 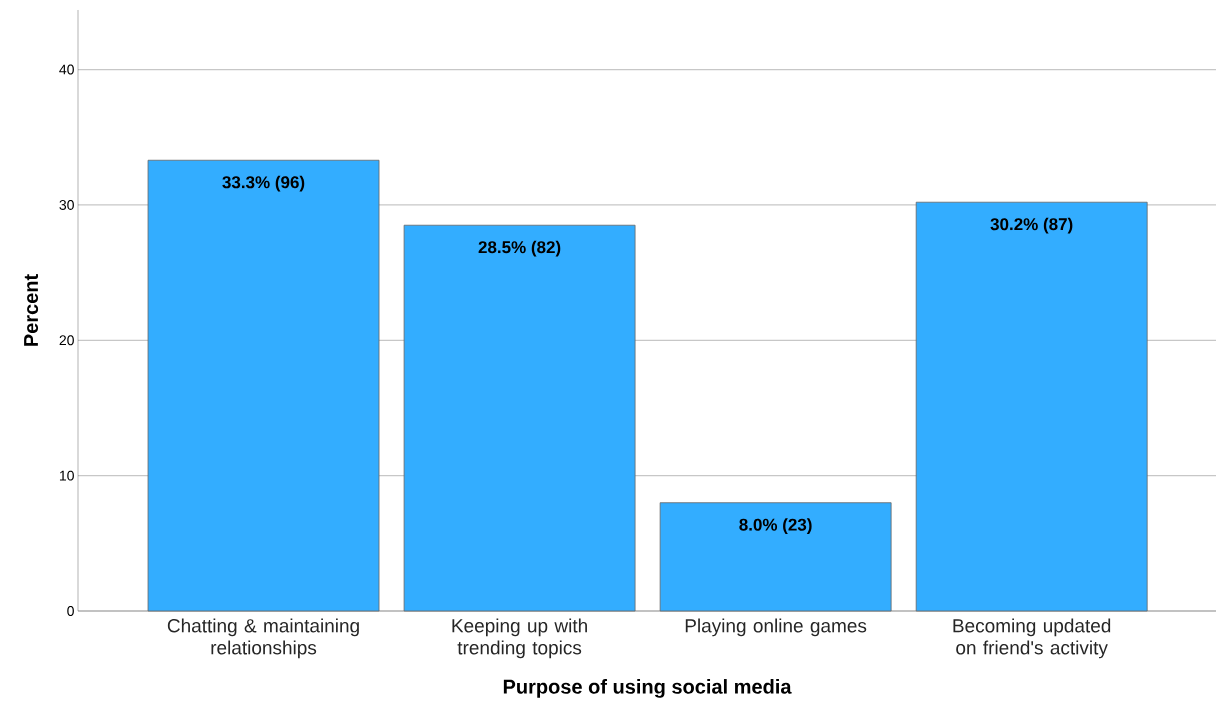 I want to click on data-label: 28.5% (82), so click(x=519, y=248).